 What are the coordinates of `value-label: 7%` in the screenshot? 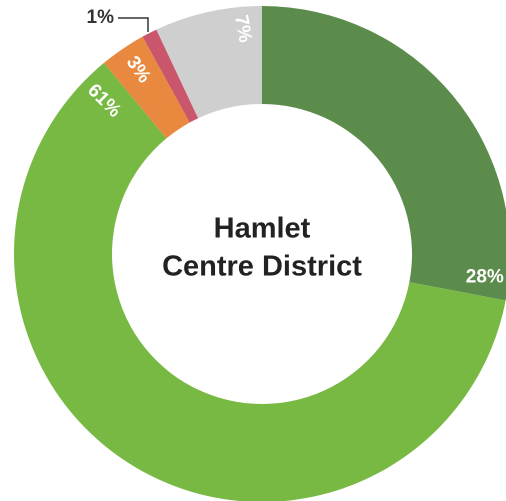 It's located at (242, 28).